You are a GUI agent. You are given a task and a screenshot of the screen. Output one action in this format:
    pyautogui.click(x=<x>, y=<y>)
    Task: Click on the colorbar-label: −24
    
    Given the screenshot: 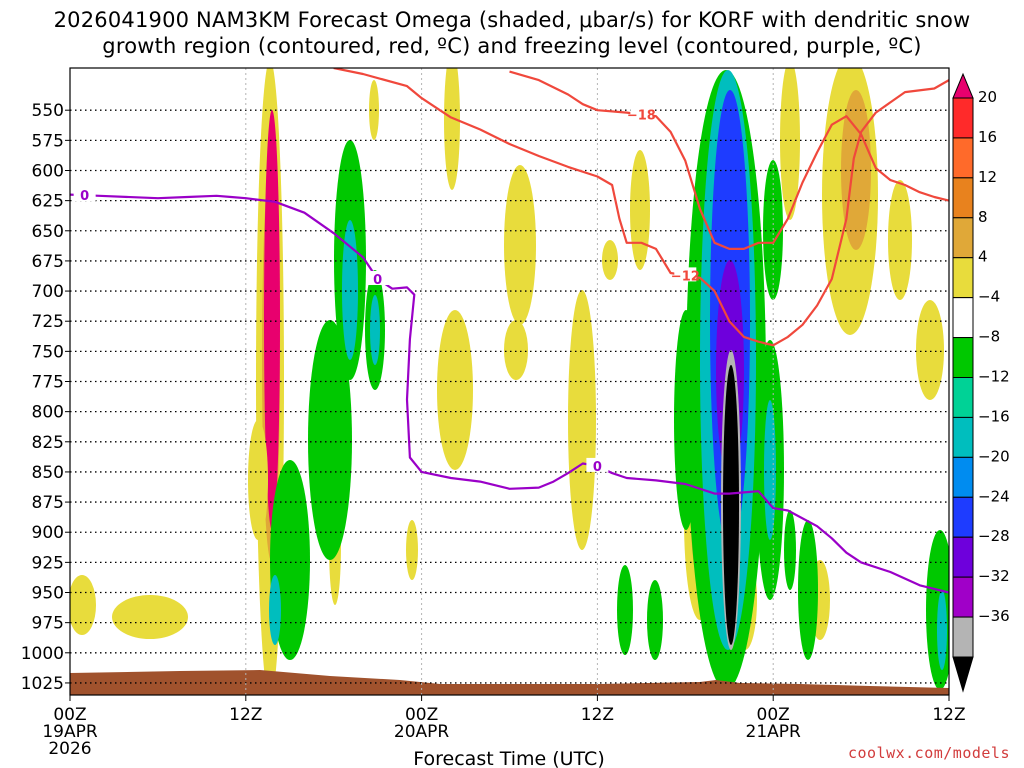 What is the action you would take?
    pyautogui.click(x=994, y=496)
    